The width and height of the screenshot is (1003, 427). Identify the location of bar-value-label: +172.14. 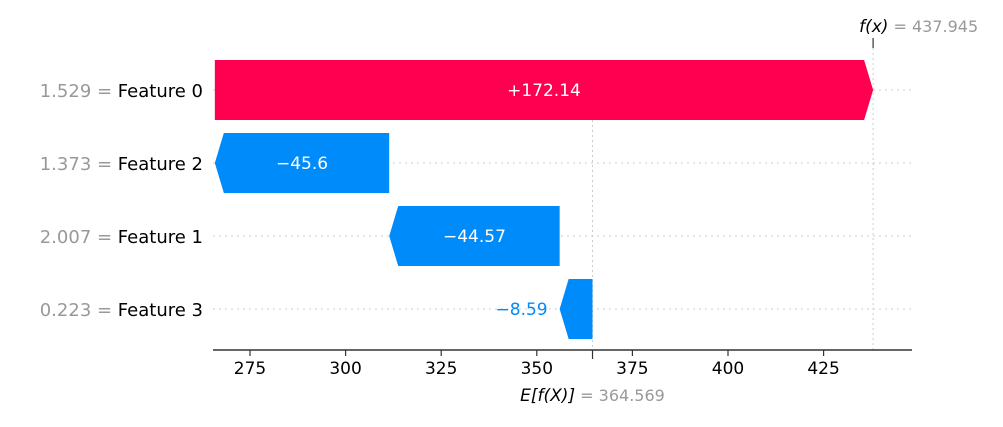
(544, 91).